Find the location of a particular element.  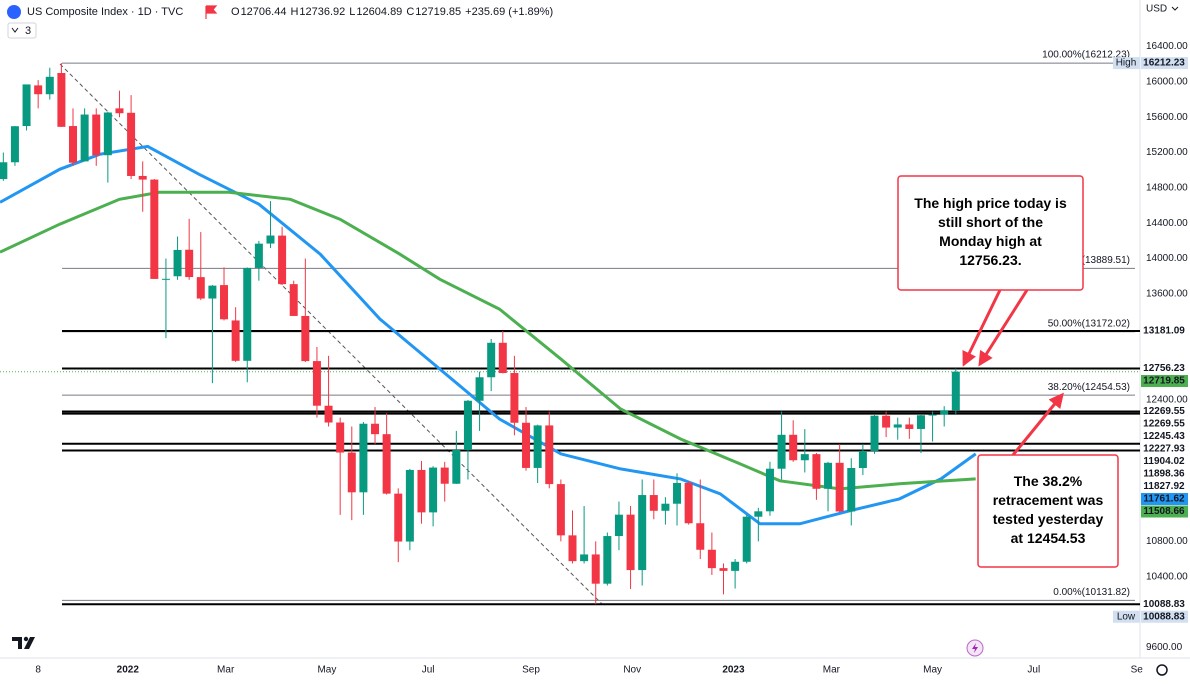

flag-icon is located at coordinates (211, 12).